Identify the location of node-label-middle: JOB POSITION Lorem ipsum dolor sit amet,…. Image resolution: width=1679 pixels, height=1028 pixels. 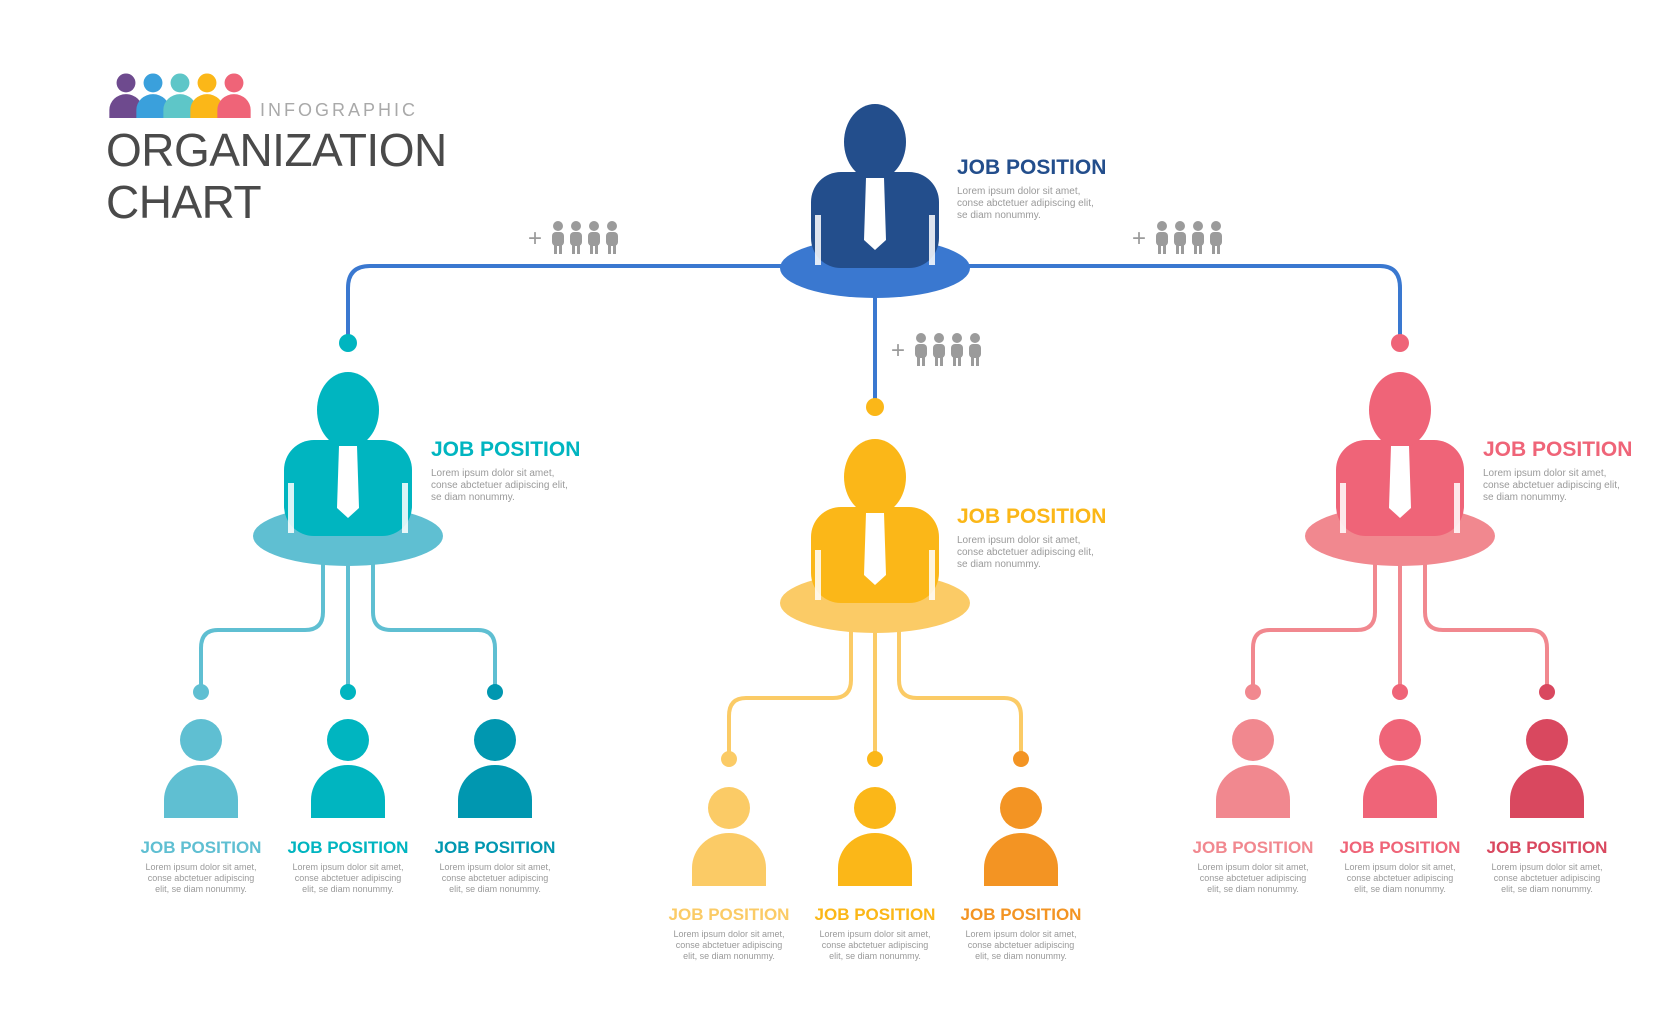
(1032, 538).